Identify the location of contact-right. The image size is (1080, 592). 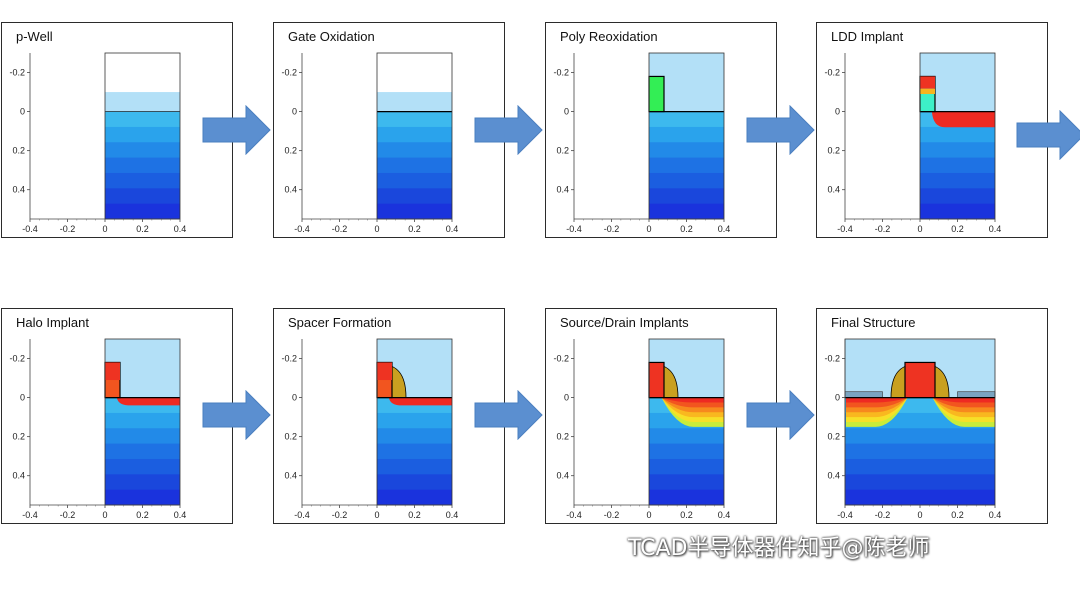
(976, 394).